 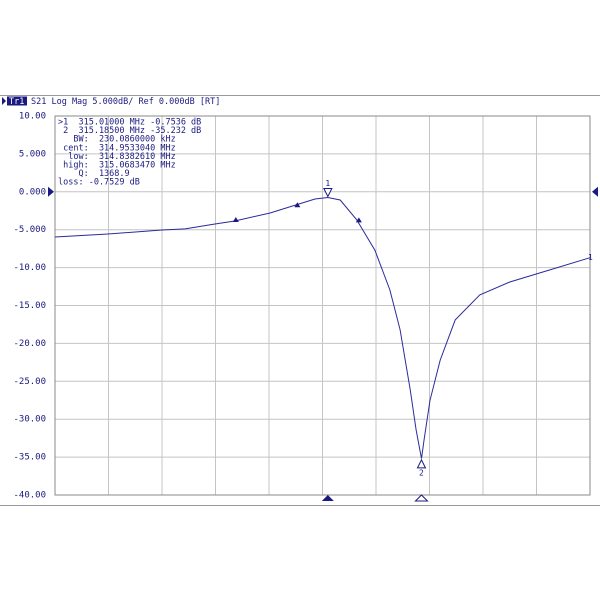 I want to click on y-tick-label: -10.00, so click(x=29, y=268).